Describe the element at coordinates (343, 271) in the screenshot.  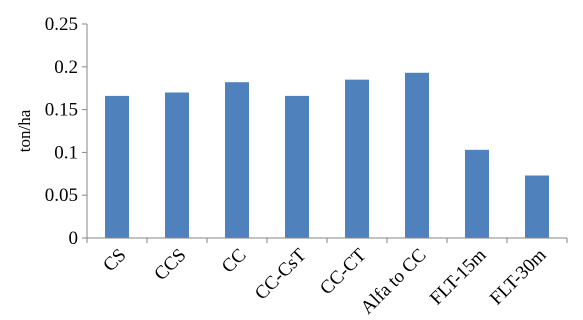
I see `x-tick-label: CC-CT` at that location.